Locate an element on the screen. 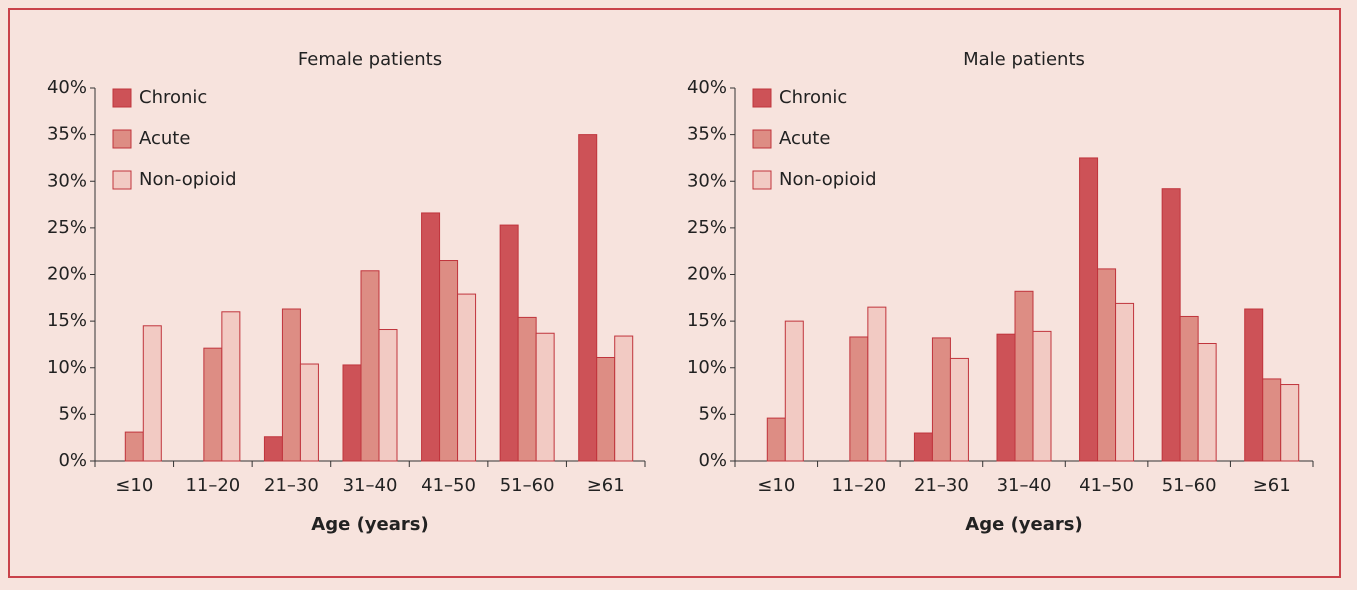 This screenshot has width=1357, height=590. chart-title: Male patients is located at coordinates (1024, 59).